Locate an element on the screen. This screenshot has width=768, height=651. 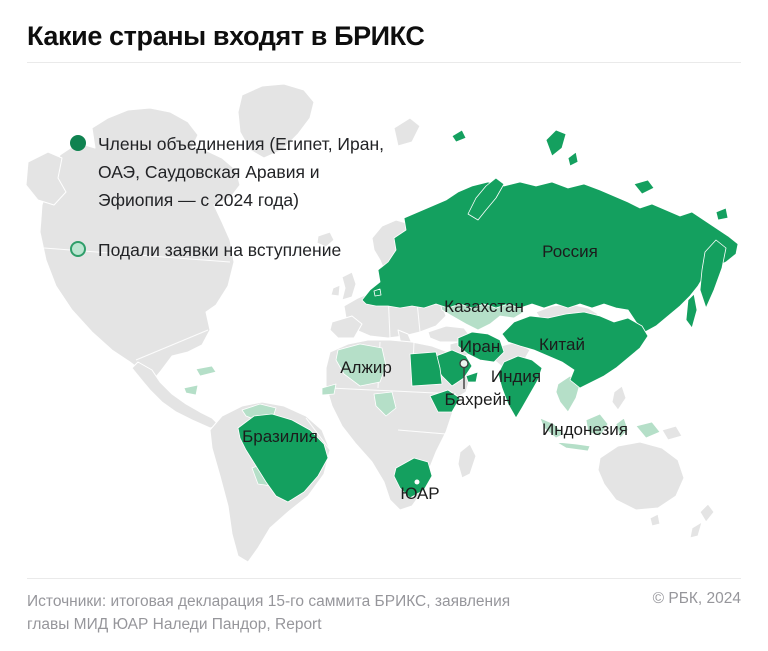
region-alaska is located at coordinates (46, 178).